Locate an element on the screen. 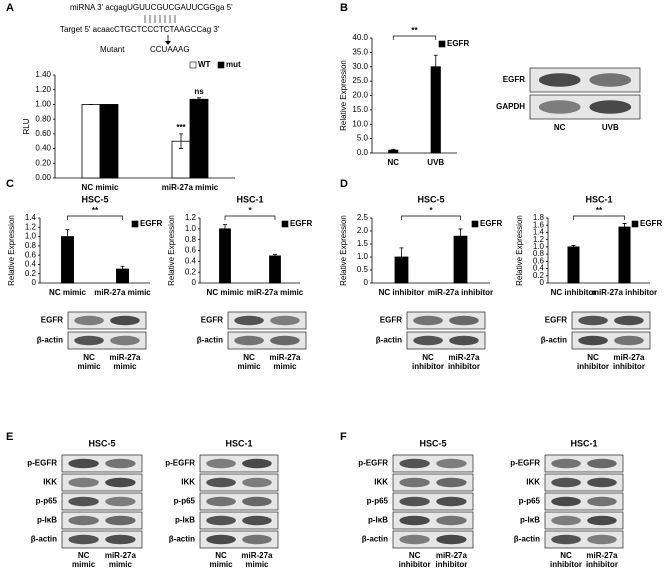 This screenshot has height=581, width=669. y-tick-label: 0.6 is located at coordinates (31, 254).